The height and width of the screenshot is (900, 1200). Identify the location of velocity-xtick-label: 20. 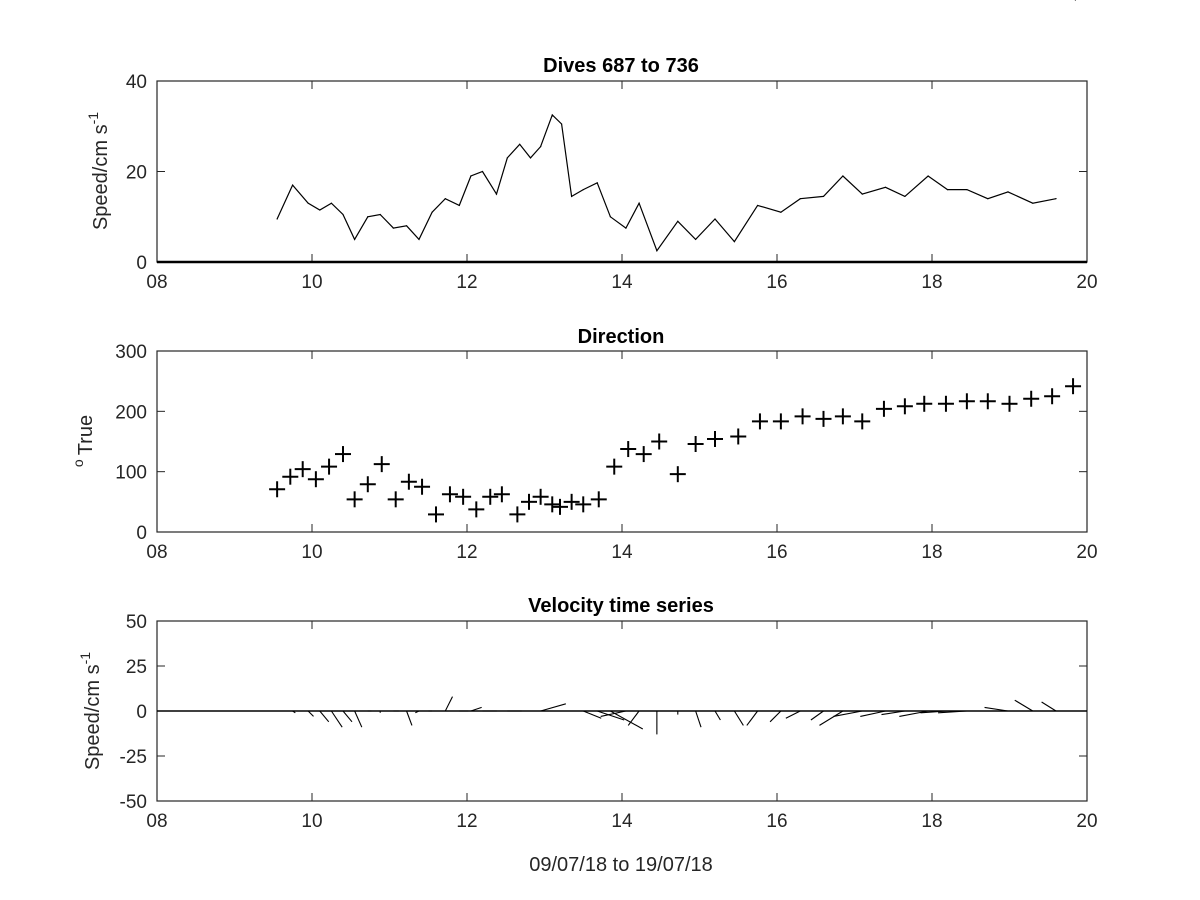
(1086, 821).